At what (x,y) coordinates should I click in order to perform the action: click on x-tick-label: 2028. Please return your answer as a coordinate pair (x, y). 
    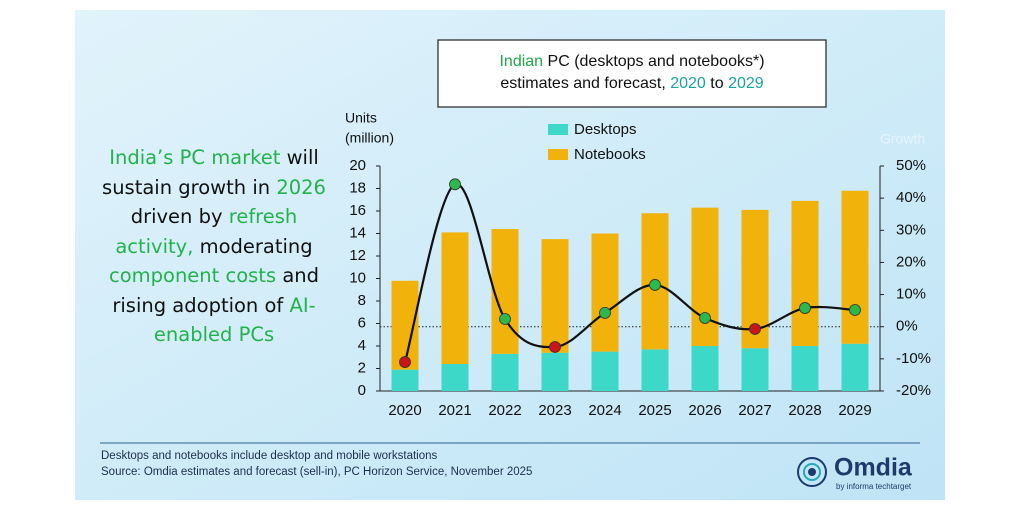
    Looking at the image, I should click on (804, 410).